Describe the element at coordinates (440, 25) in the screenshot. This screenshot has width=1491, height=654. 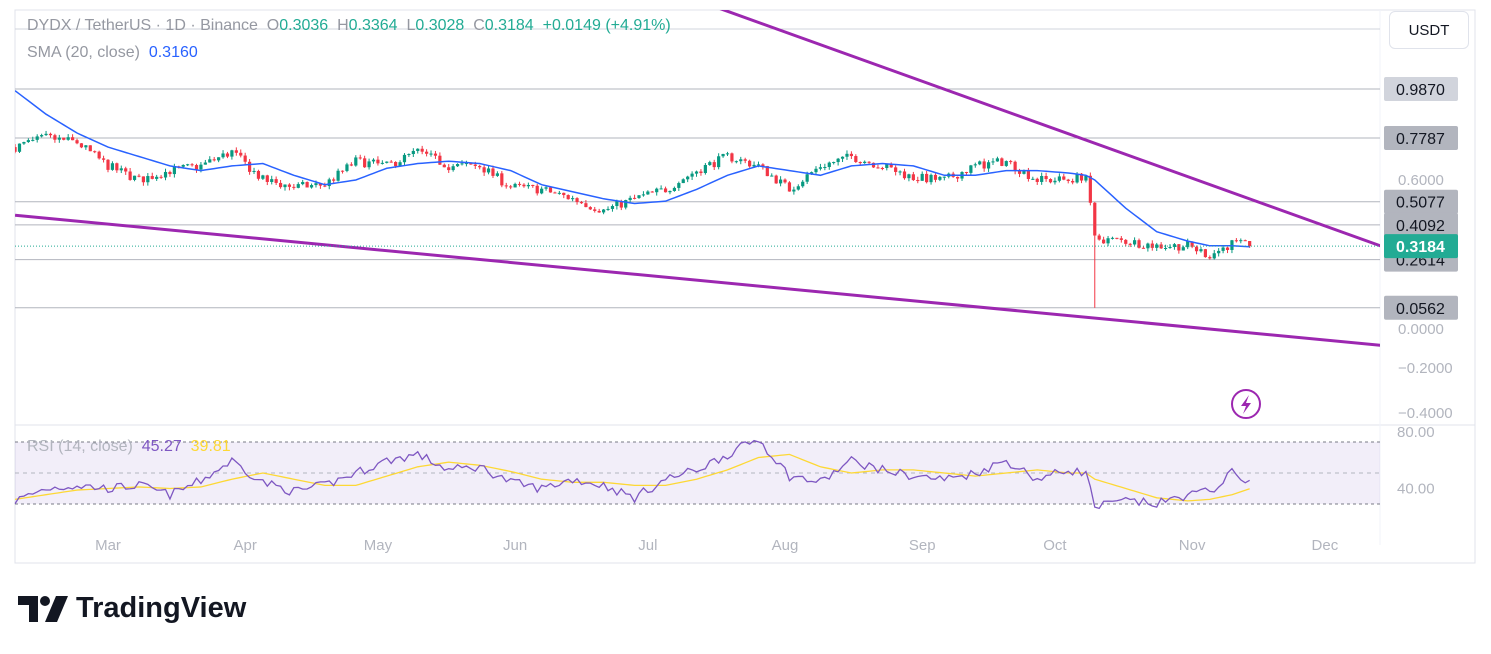
I see `low-value: 0.3028` at that location.